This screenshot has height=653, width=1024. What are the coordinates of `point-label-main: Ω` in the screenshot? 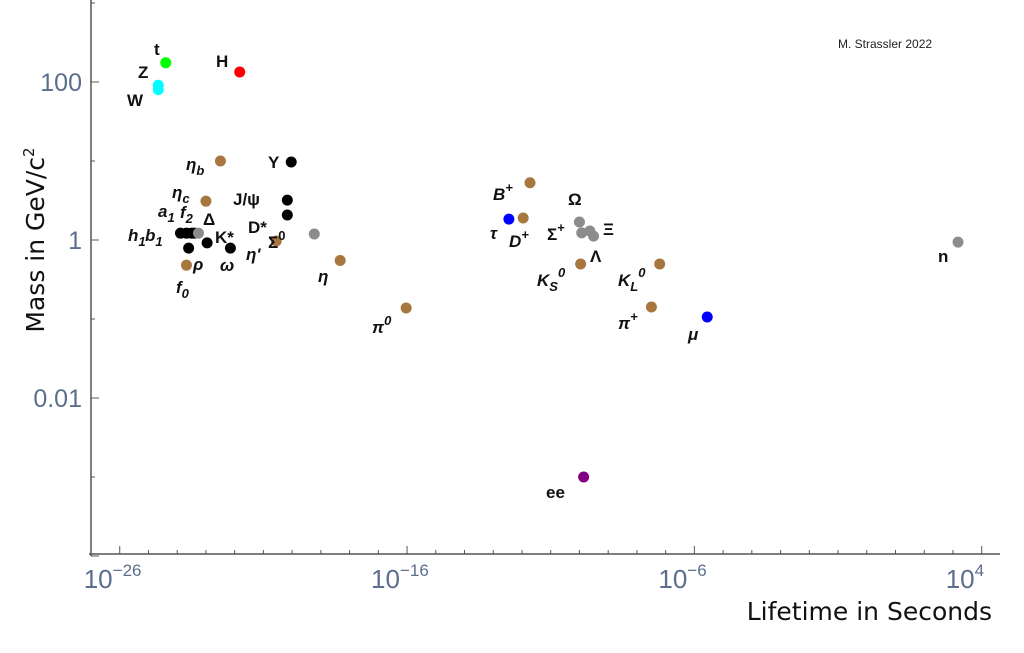 It's located at (575, 199).